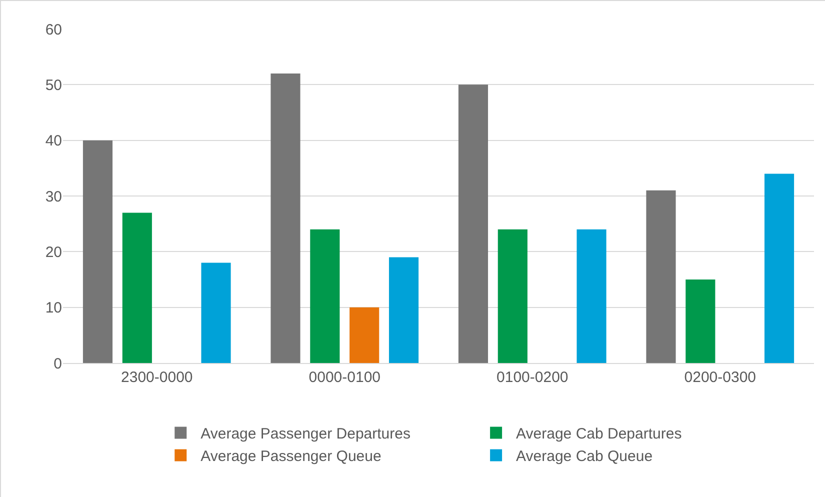  Describe the element at coordinates (53, 85) in the screenshot. I see `y-tick-label: 50` at that location.